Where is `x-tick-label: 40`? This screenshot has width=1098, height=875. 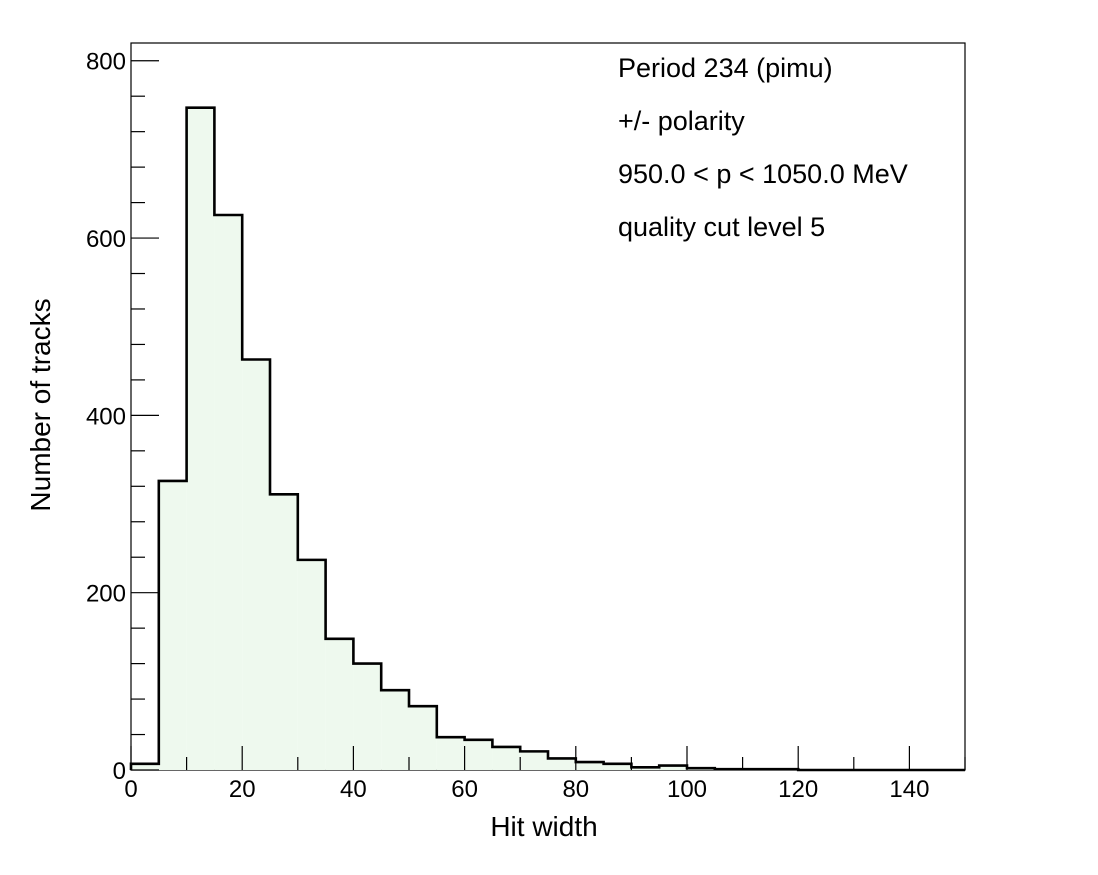
x-tick-label: 40 is located at coordinates (353, 789).